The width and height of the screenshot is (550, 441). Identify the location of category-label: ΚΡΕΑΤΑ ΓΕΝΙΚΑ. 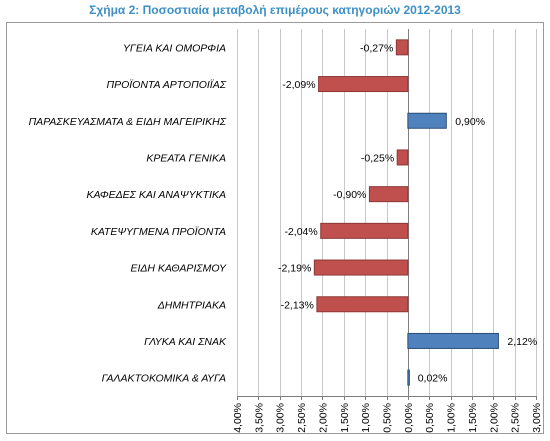
(186, 158).